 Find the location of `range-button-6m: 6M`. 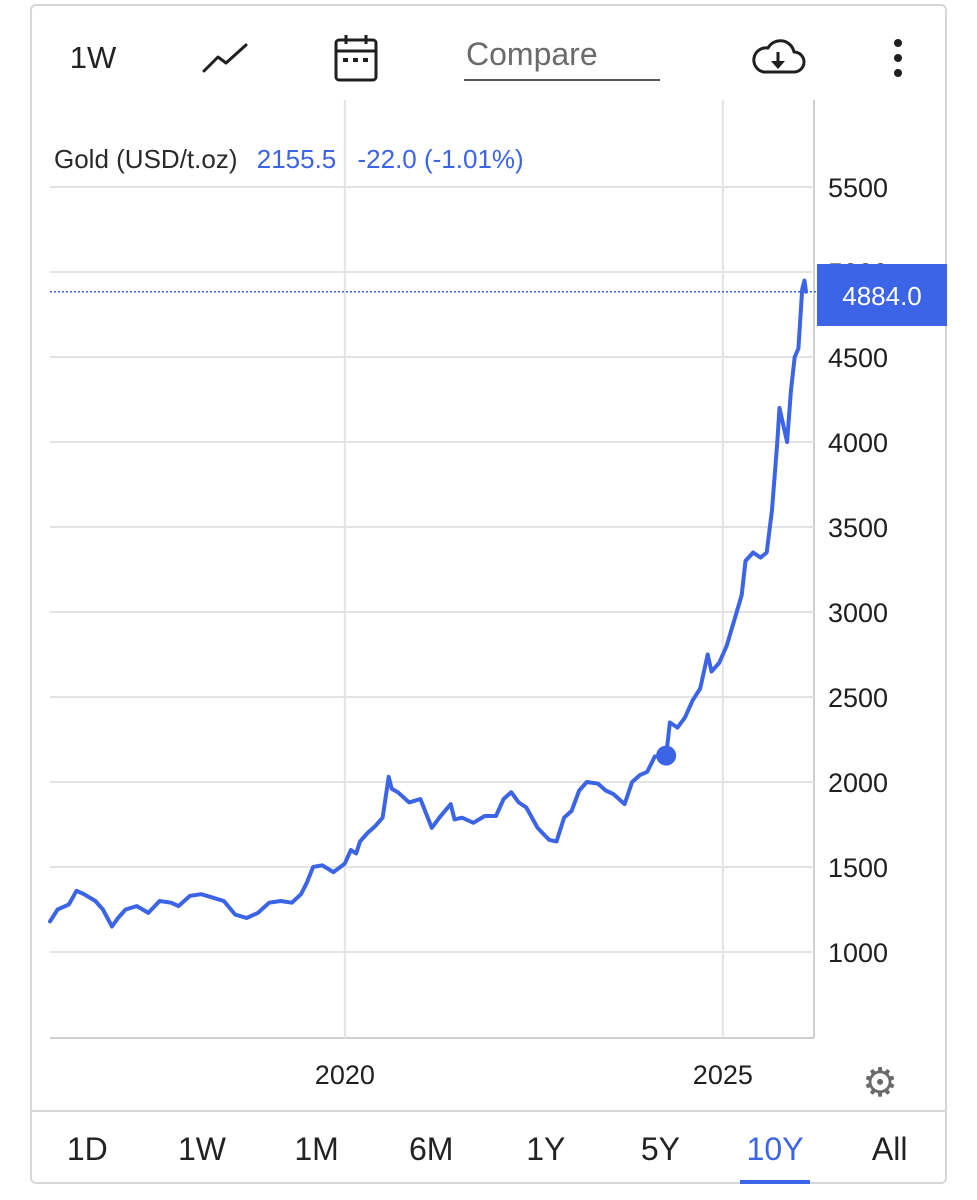

range-button-6m: 6M is located at coordinates (431, 1148).